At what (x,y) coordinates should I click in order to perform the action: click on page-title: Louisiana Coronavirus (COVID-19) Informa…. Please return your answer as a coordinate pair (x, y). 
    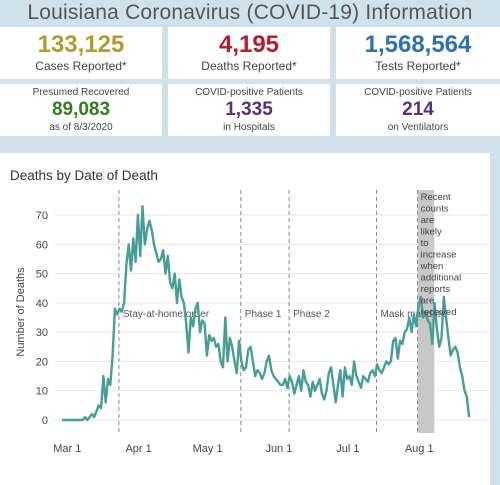
    Looking at the image, I should click on (250, 12).